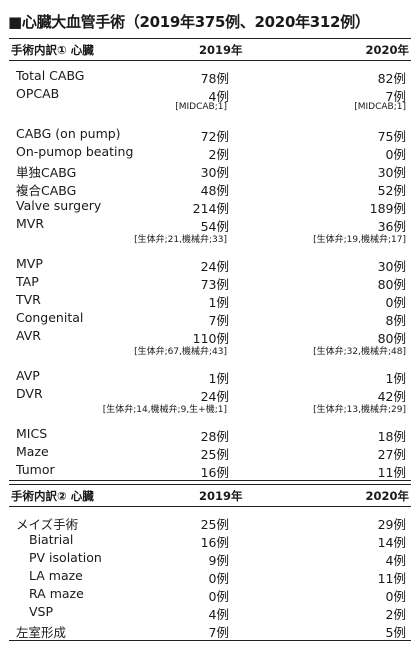 The width and height of the screenshot is (420, 660). I want to click on row-note: [生体弁;67,機械弁;43] [生体弁;32,機械弁;48], so click(210, 350).